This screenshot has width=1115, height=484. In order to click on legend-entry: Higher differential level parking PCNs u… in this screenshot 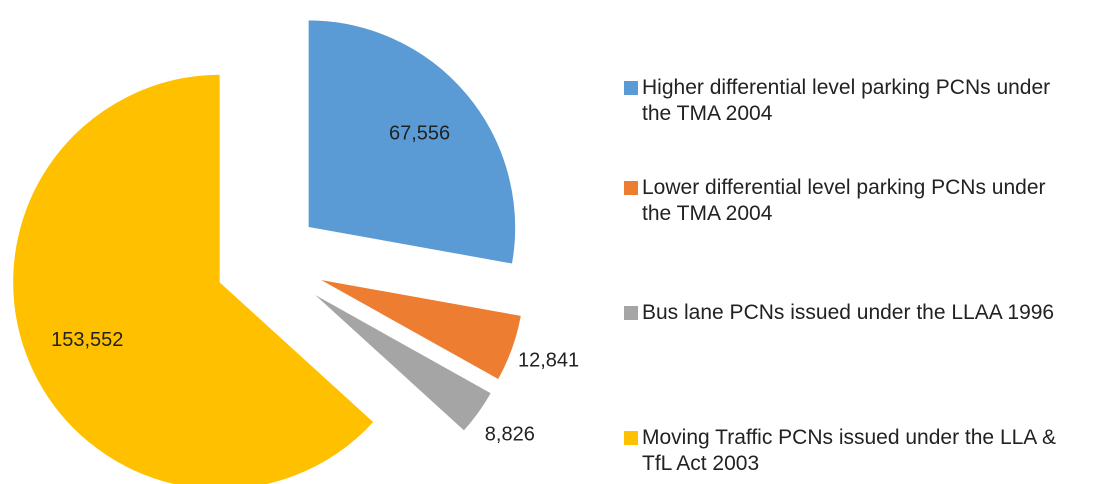, I will do `click(844, 101)`.